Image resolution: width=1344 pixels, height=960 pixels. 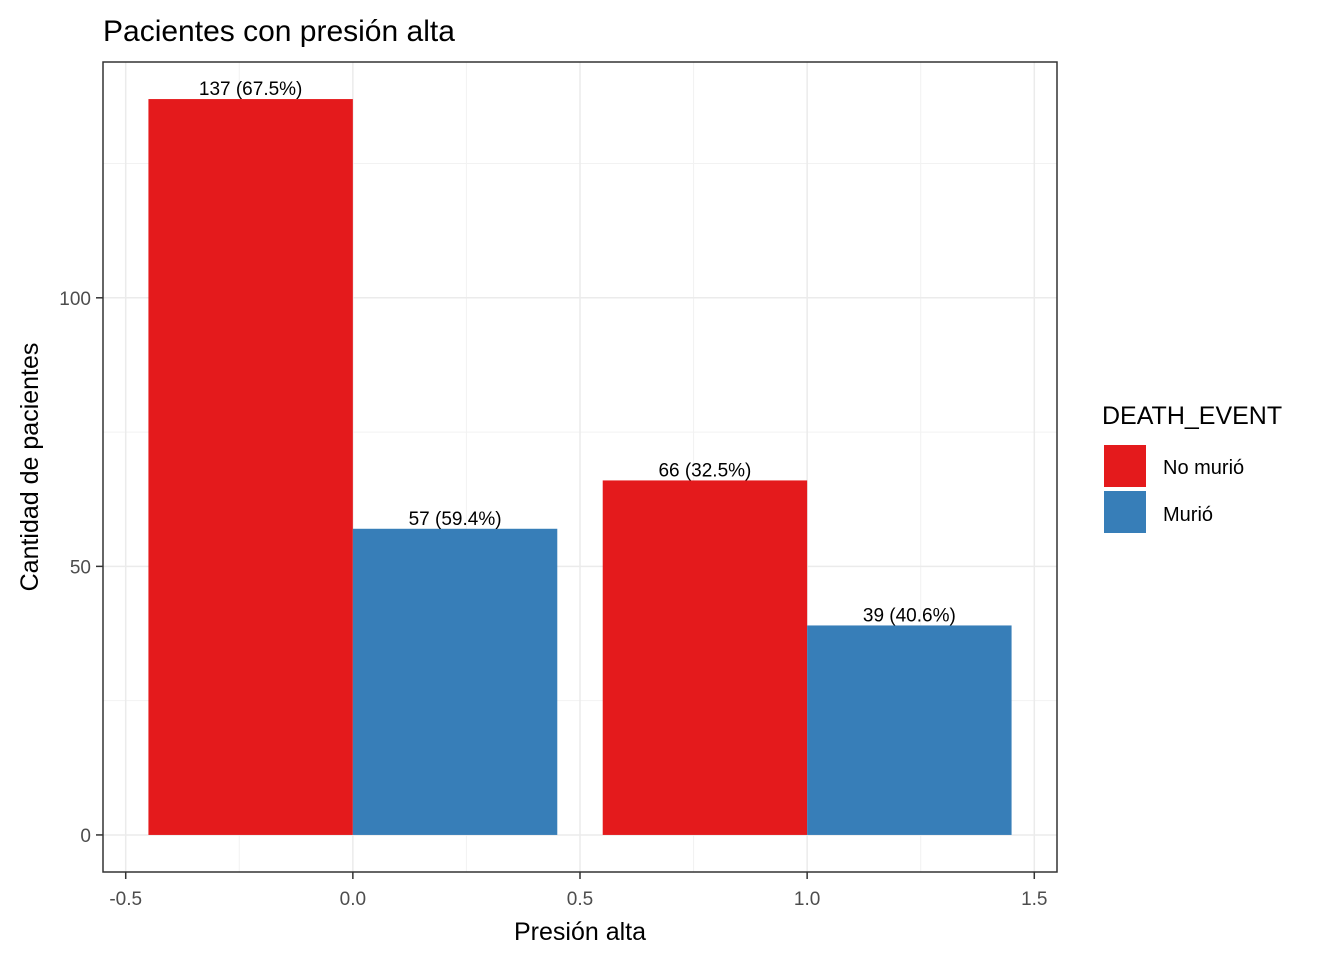 I want to click on legend-key-no-murio, so click(x=1125, y=466).